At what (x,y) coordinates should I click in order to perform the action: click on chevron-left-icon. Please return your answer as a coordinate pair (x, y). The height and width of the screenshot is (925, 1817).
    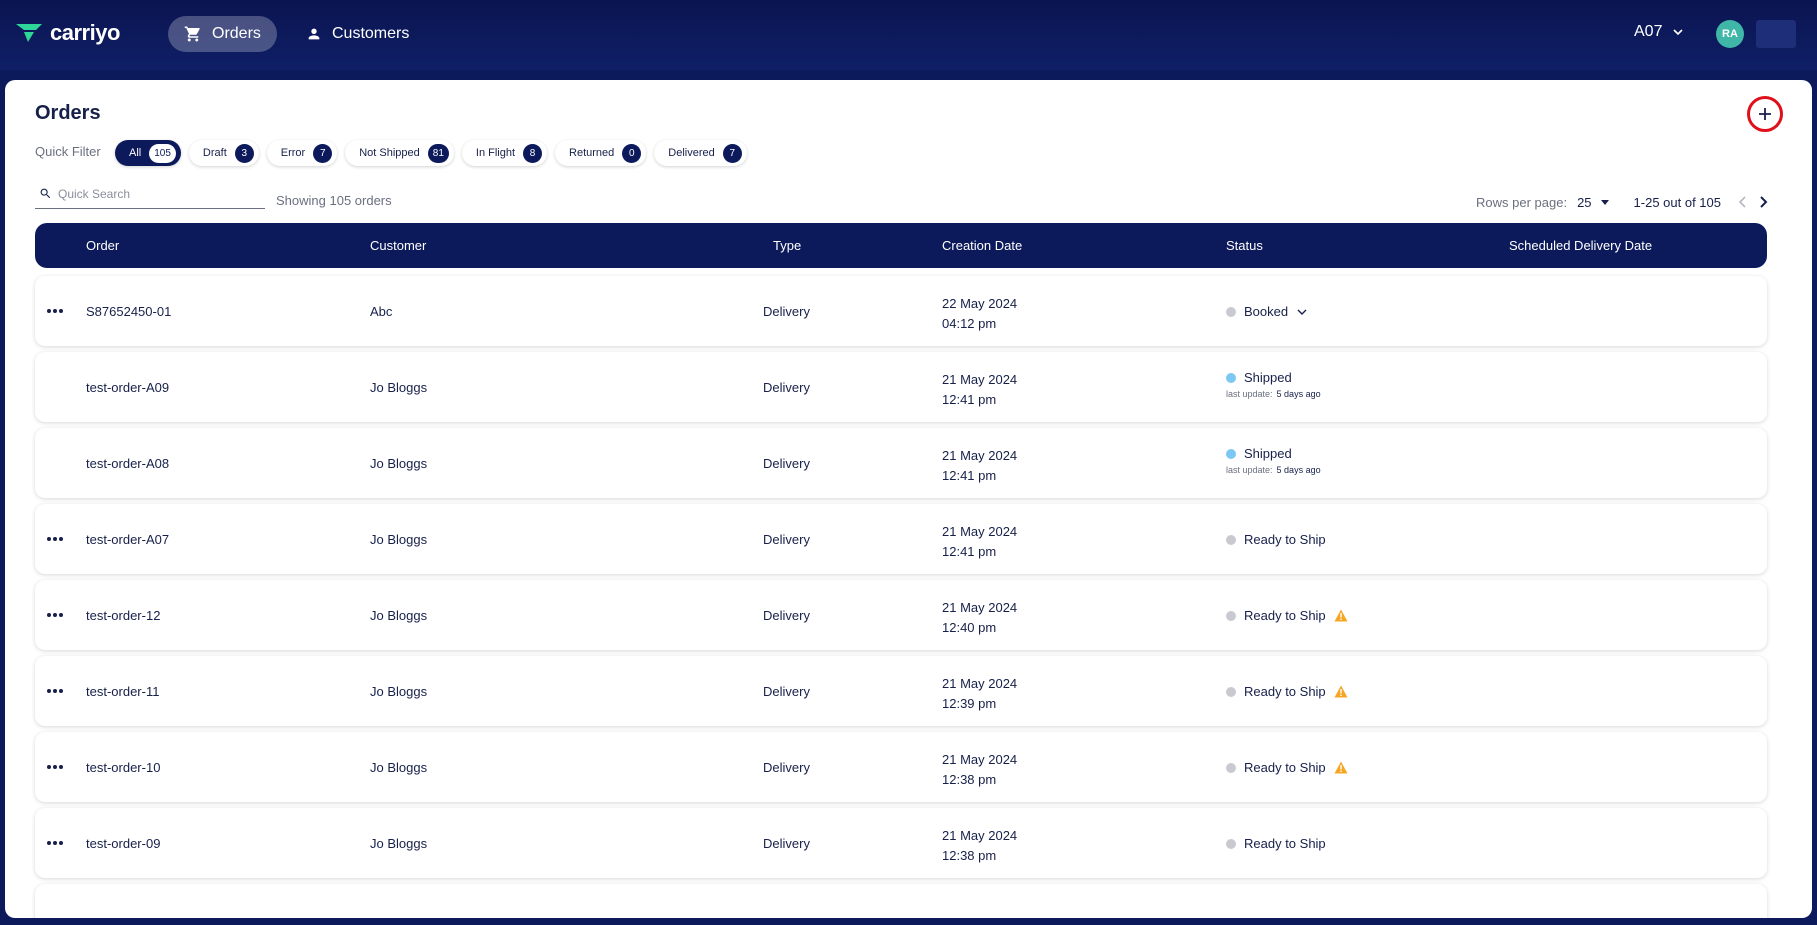
    Looking at the image, I should click on (1742, 202).